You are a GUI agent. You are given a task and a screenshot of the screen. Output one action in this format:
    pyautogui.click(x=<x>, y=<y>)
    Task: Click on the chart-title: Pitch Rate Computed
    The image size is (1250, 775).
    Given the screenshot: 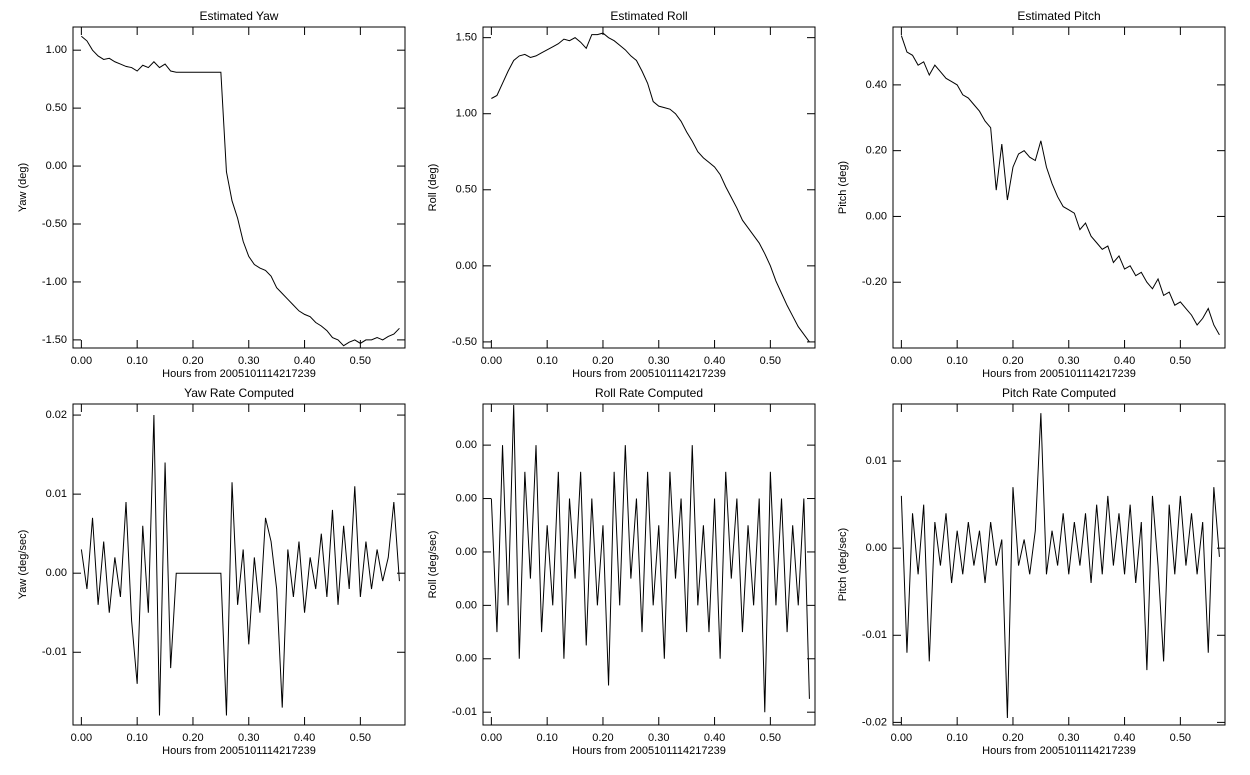 What is the action you would take?
    pyautogui.click(x=1059, y=393)
    